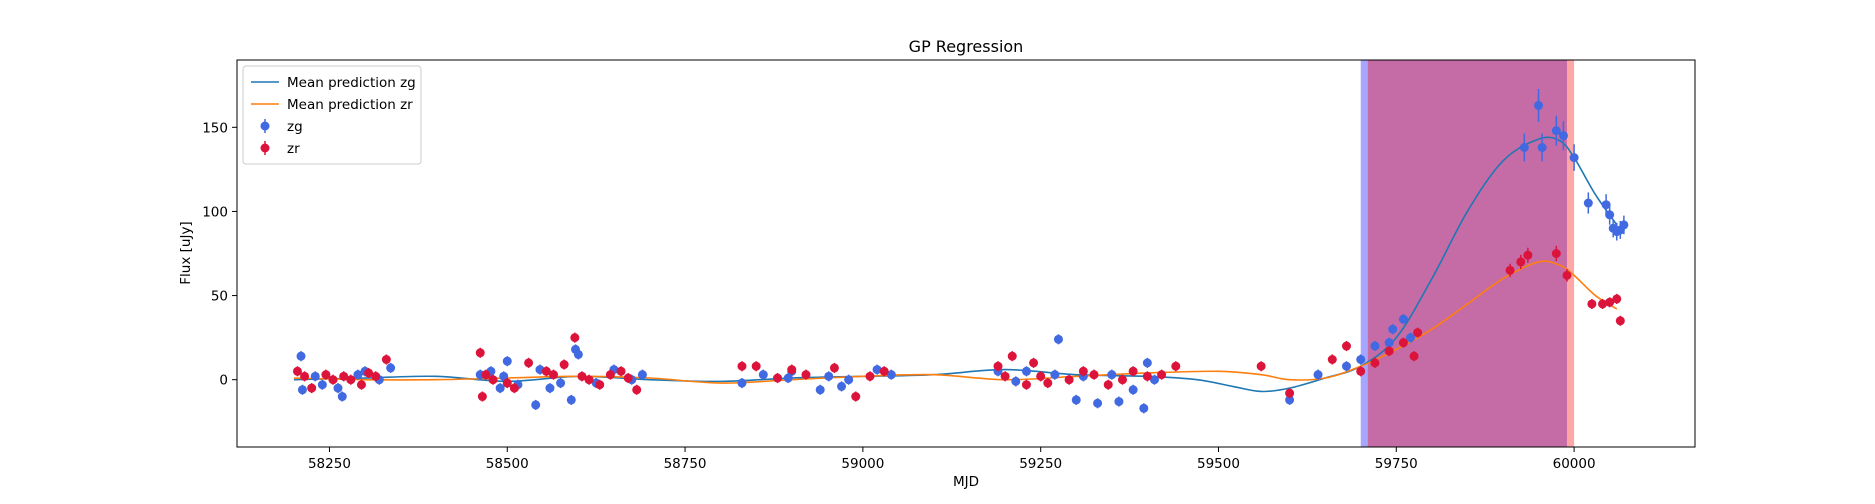  What do you see at coordinates (685, 464) in the screenshot?
I see `x-tick-label: 58750` at bounding box center [685, 464].